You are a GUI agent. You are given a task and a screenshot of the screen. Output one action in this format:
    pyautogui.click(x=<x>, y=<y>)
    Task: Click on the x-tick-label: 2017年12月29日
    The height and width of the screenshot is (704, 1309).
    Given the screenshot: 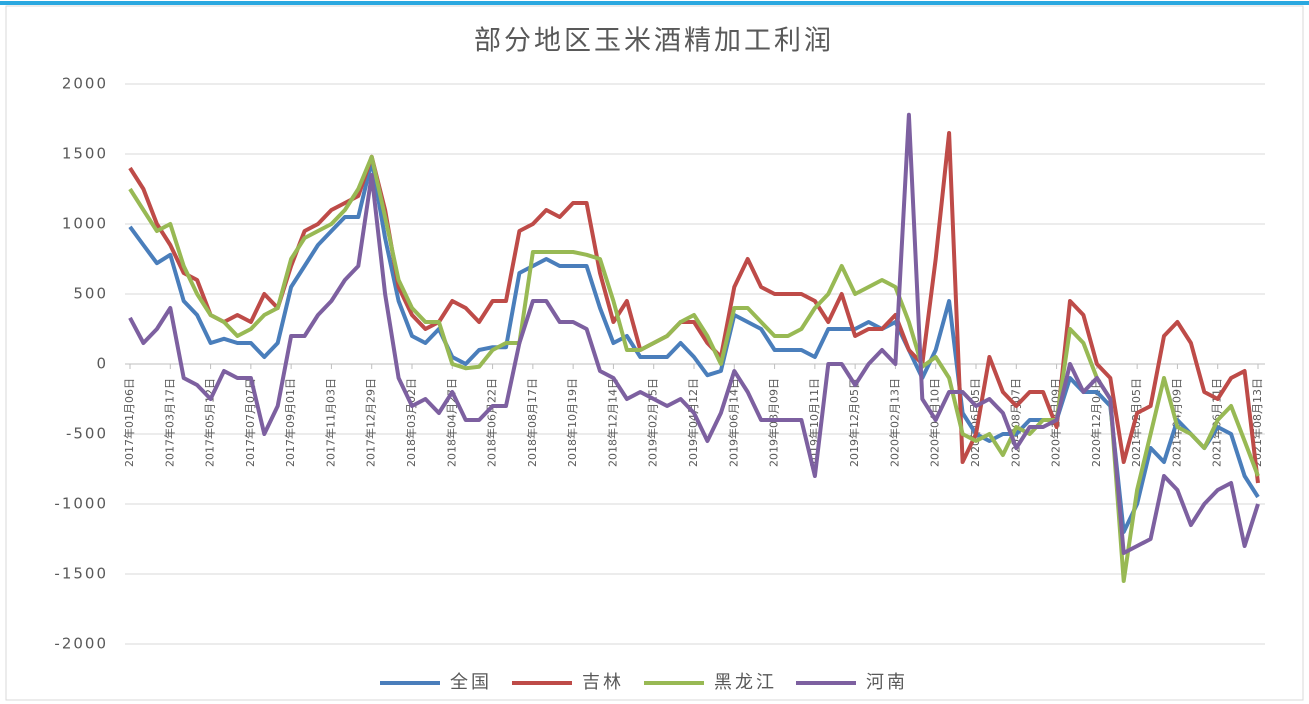 What is the action you would take?
    pyautogui.click(x=371, y=422)
    